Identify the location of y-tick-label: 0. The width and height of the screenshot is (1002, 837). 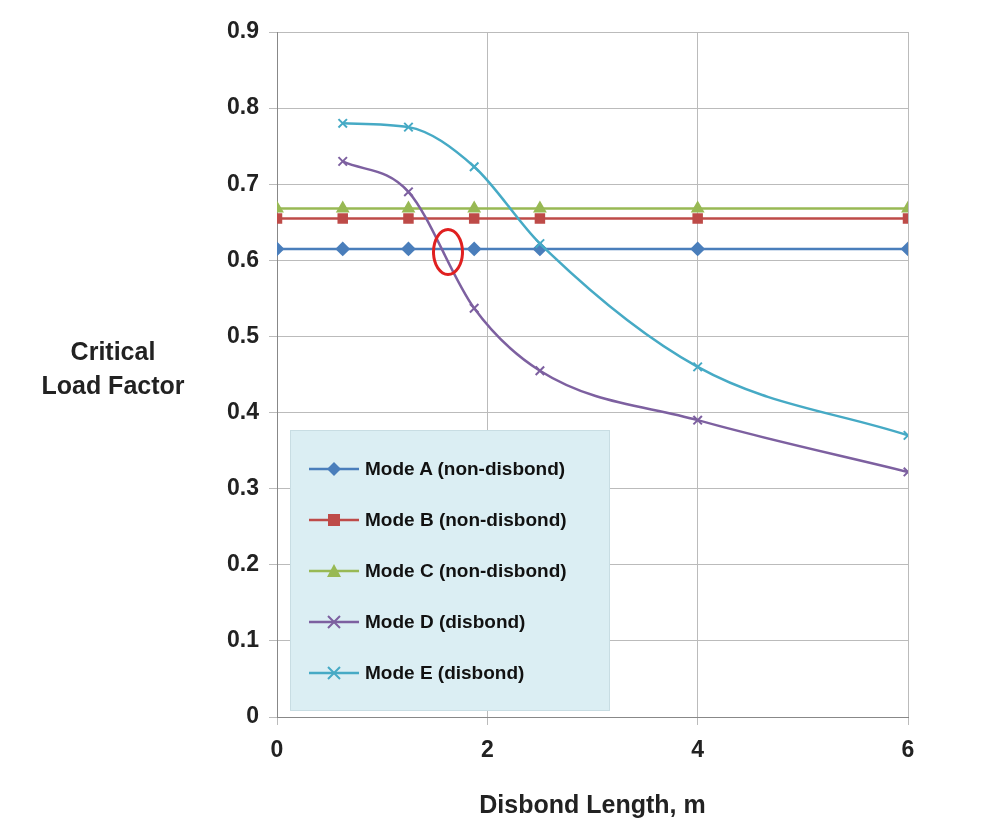
(252, 715).